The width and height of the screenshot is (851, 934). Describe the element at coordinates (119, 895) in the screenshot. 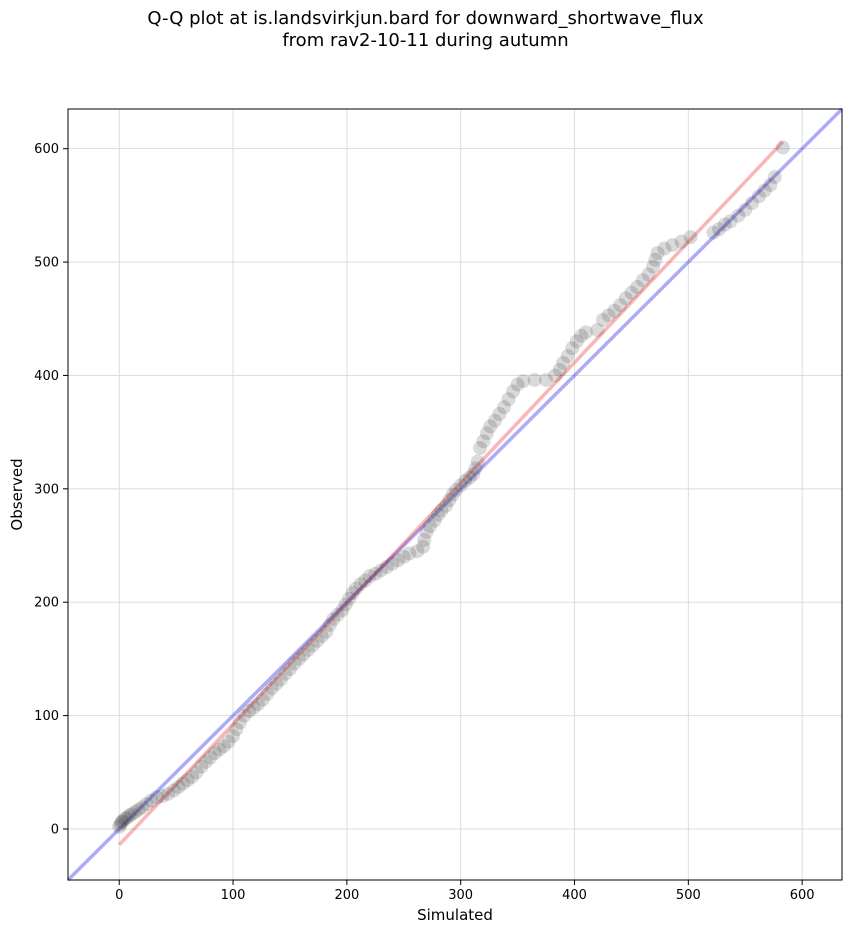

I see `x-tick-label: 0` at that location.